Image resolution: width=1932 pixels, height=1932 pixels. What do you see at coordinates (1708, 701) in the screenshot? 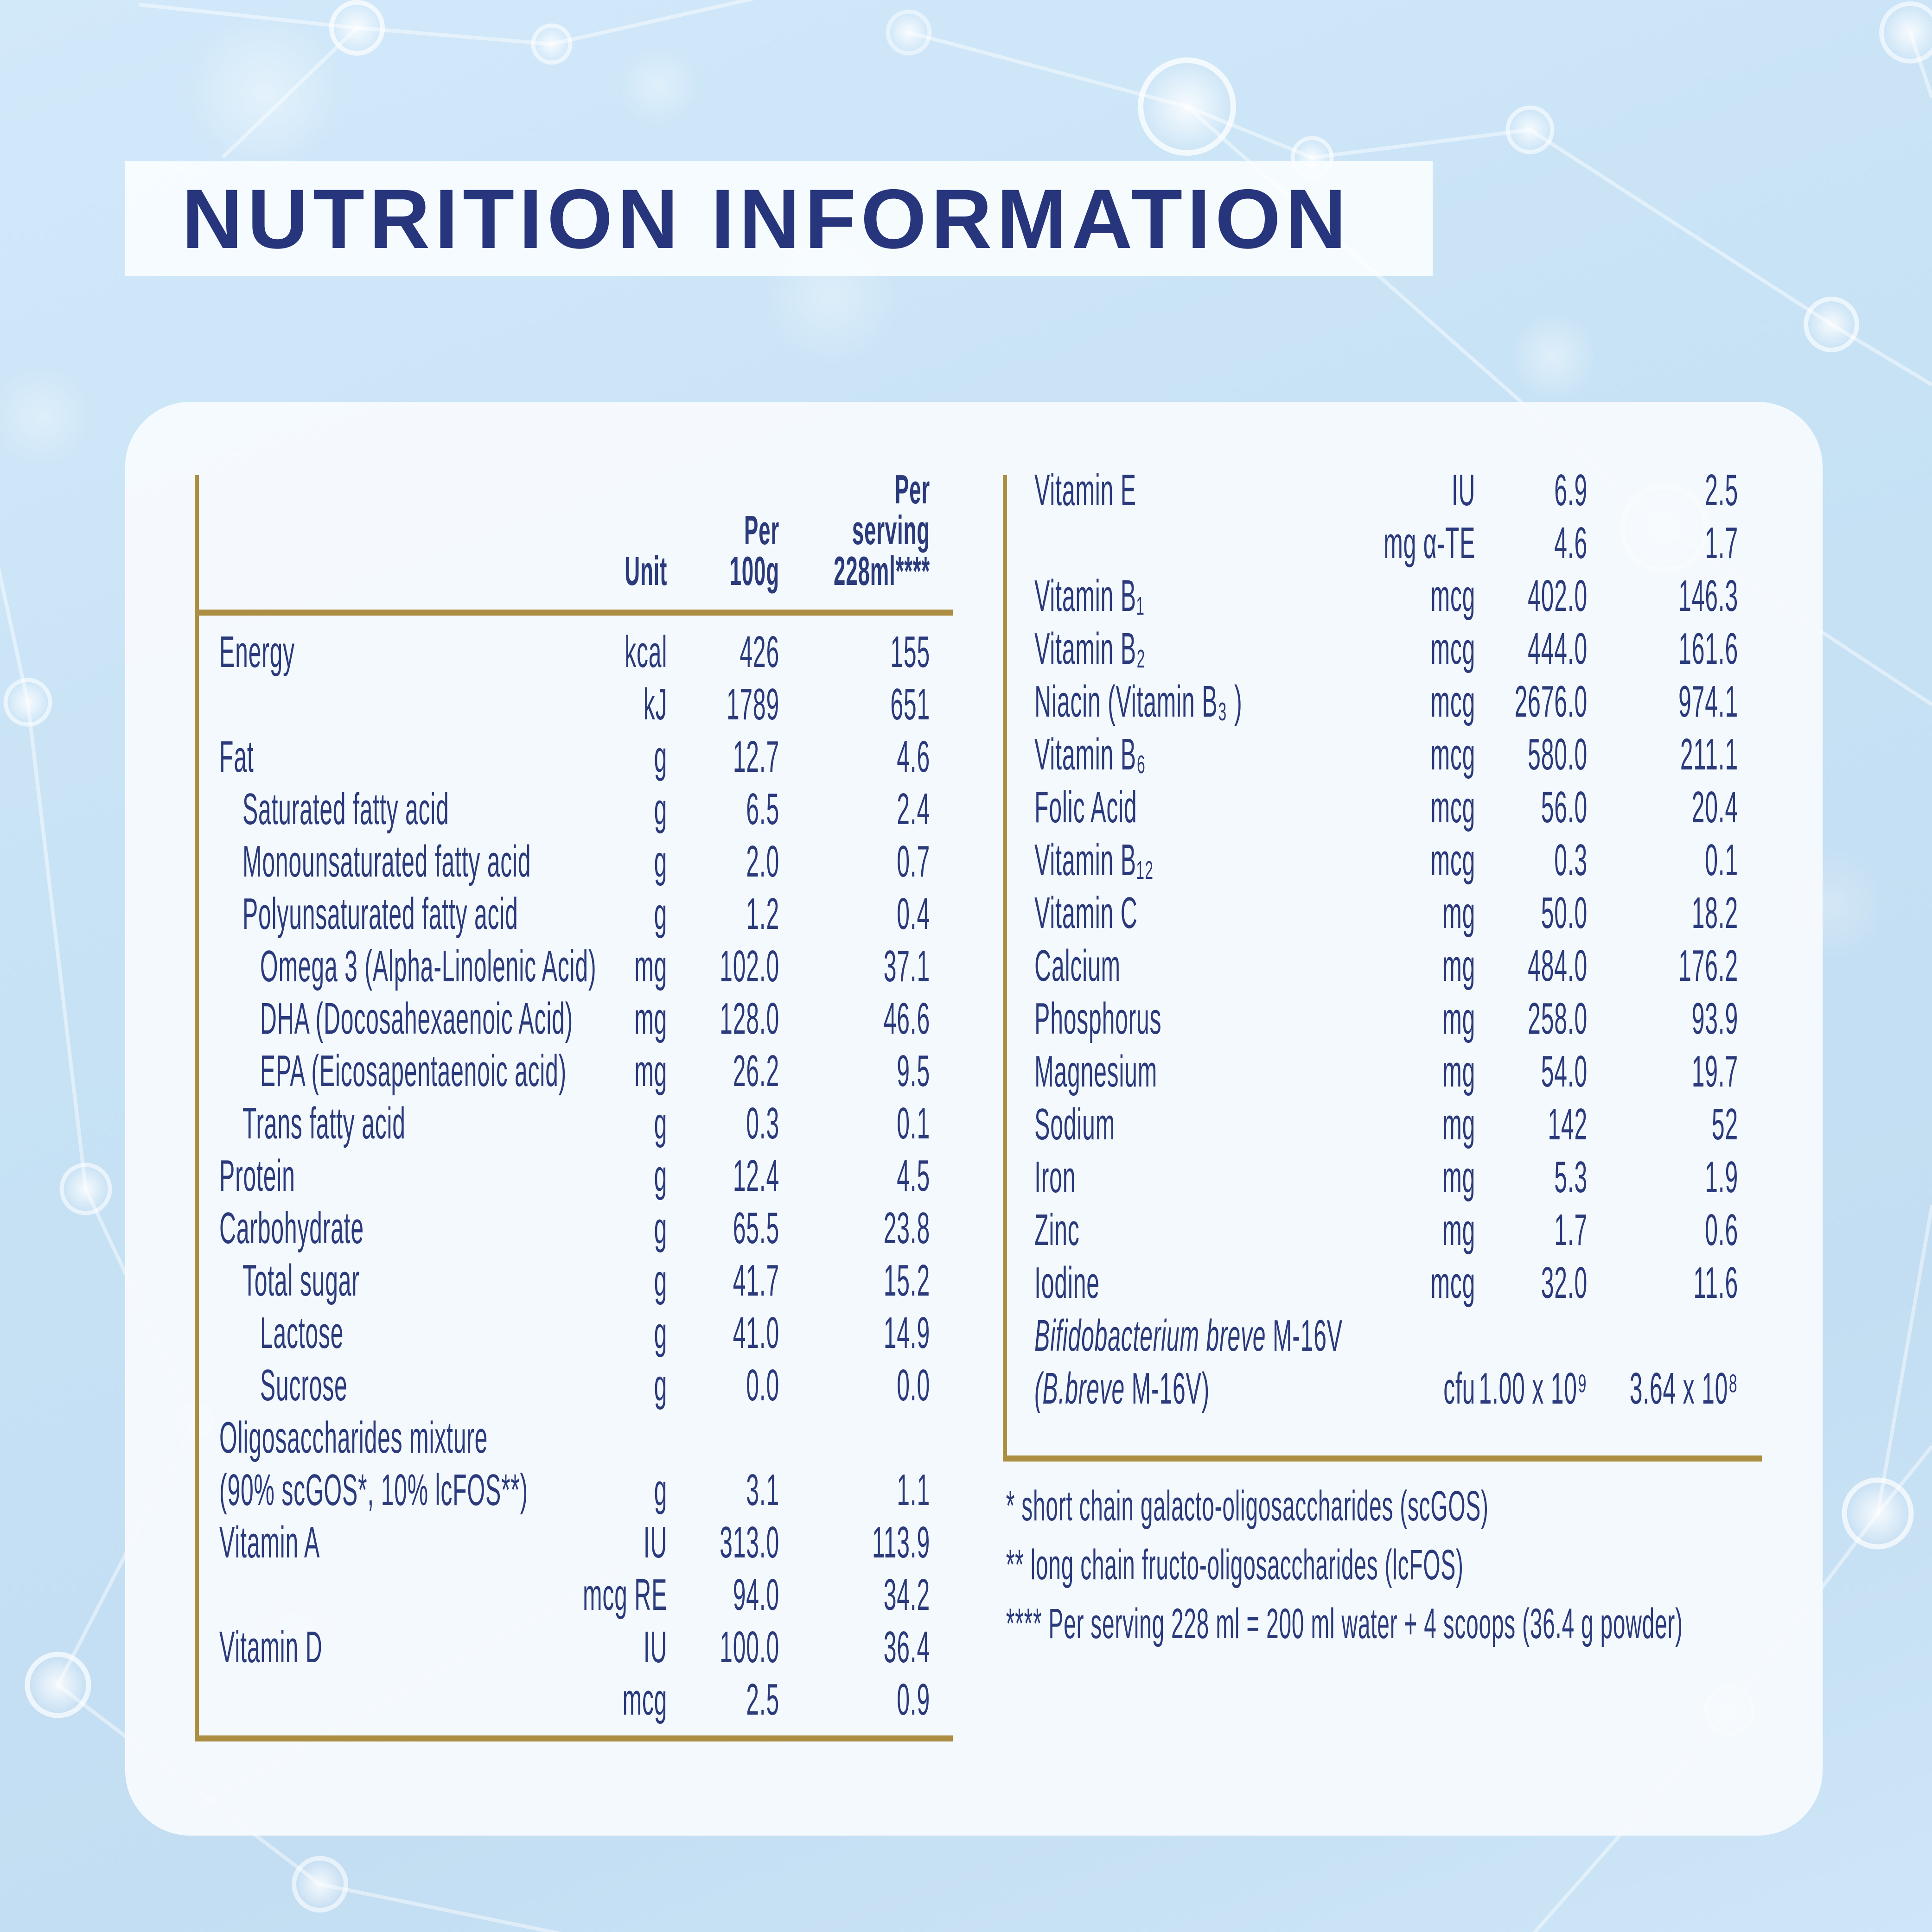
I see `per-serving-cell: 974.1` at bounding box center [1708, 701].